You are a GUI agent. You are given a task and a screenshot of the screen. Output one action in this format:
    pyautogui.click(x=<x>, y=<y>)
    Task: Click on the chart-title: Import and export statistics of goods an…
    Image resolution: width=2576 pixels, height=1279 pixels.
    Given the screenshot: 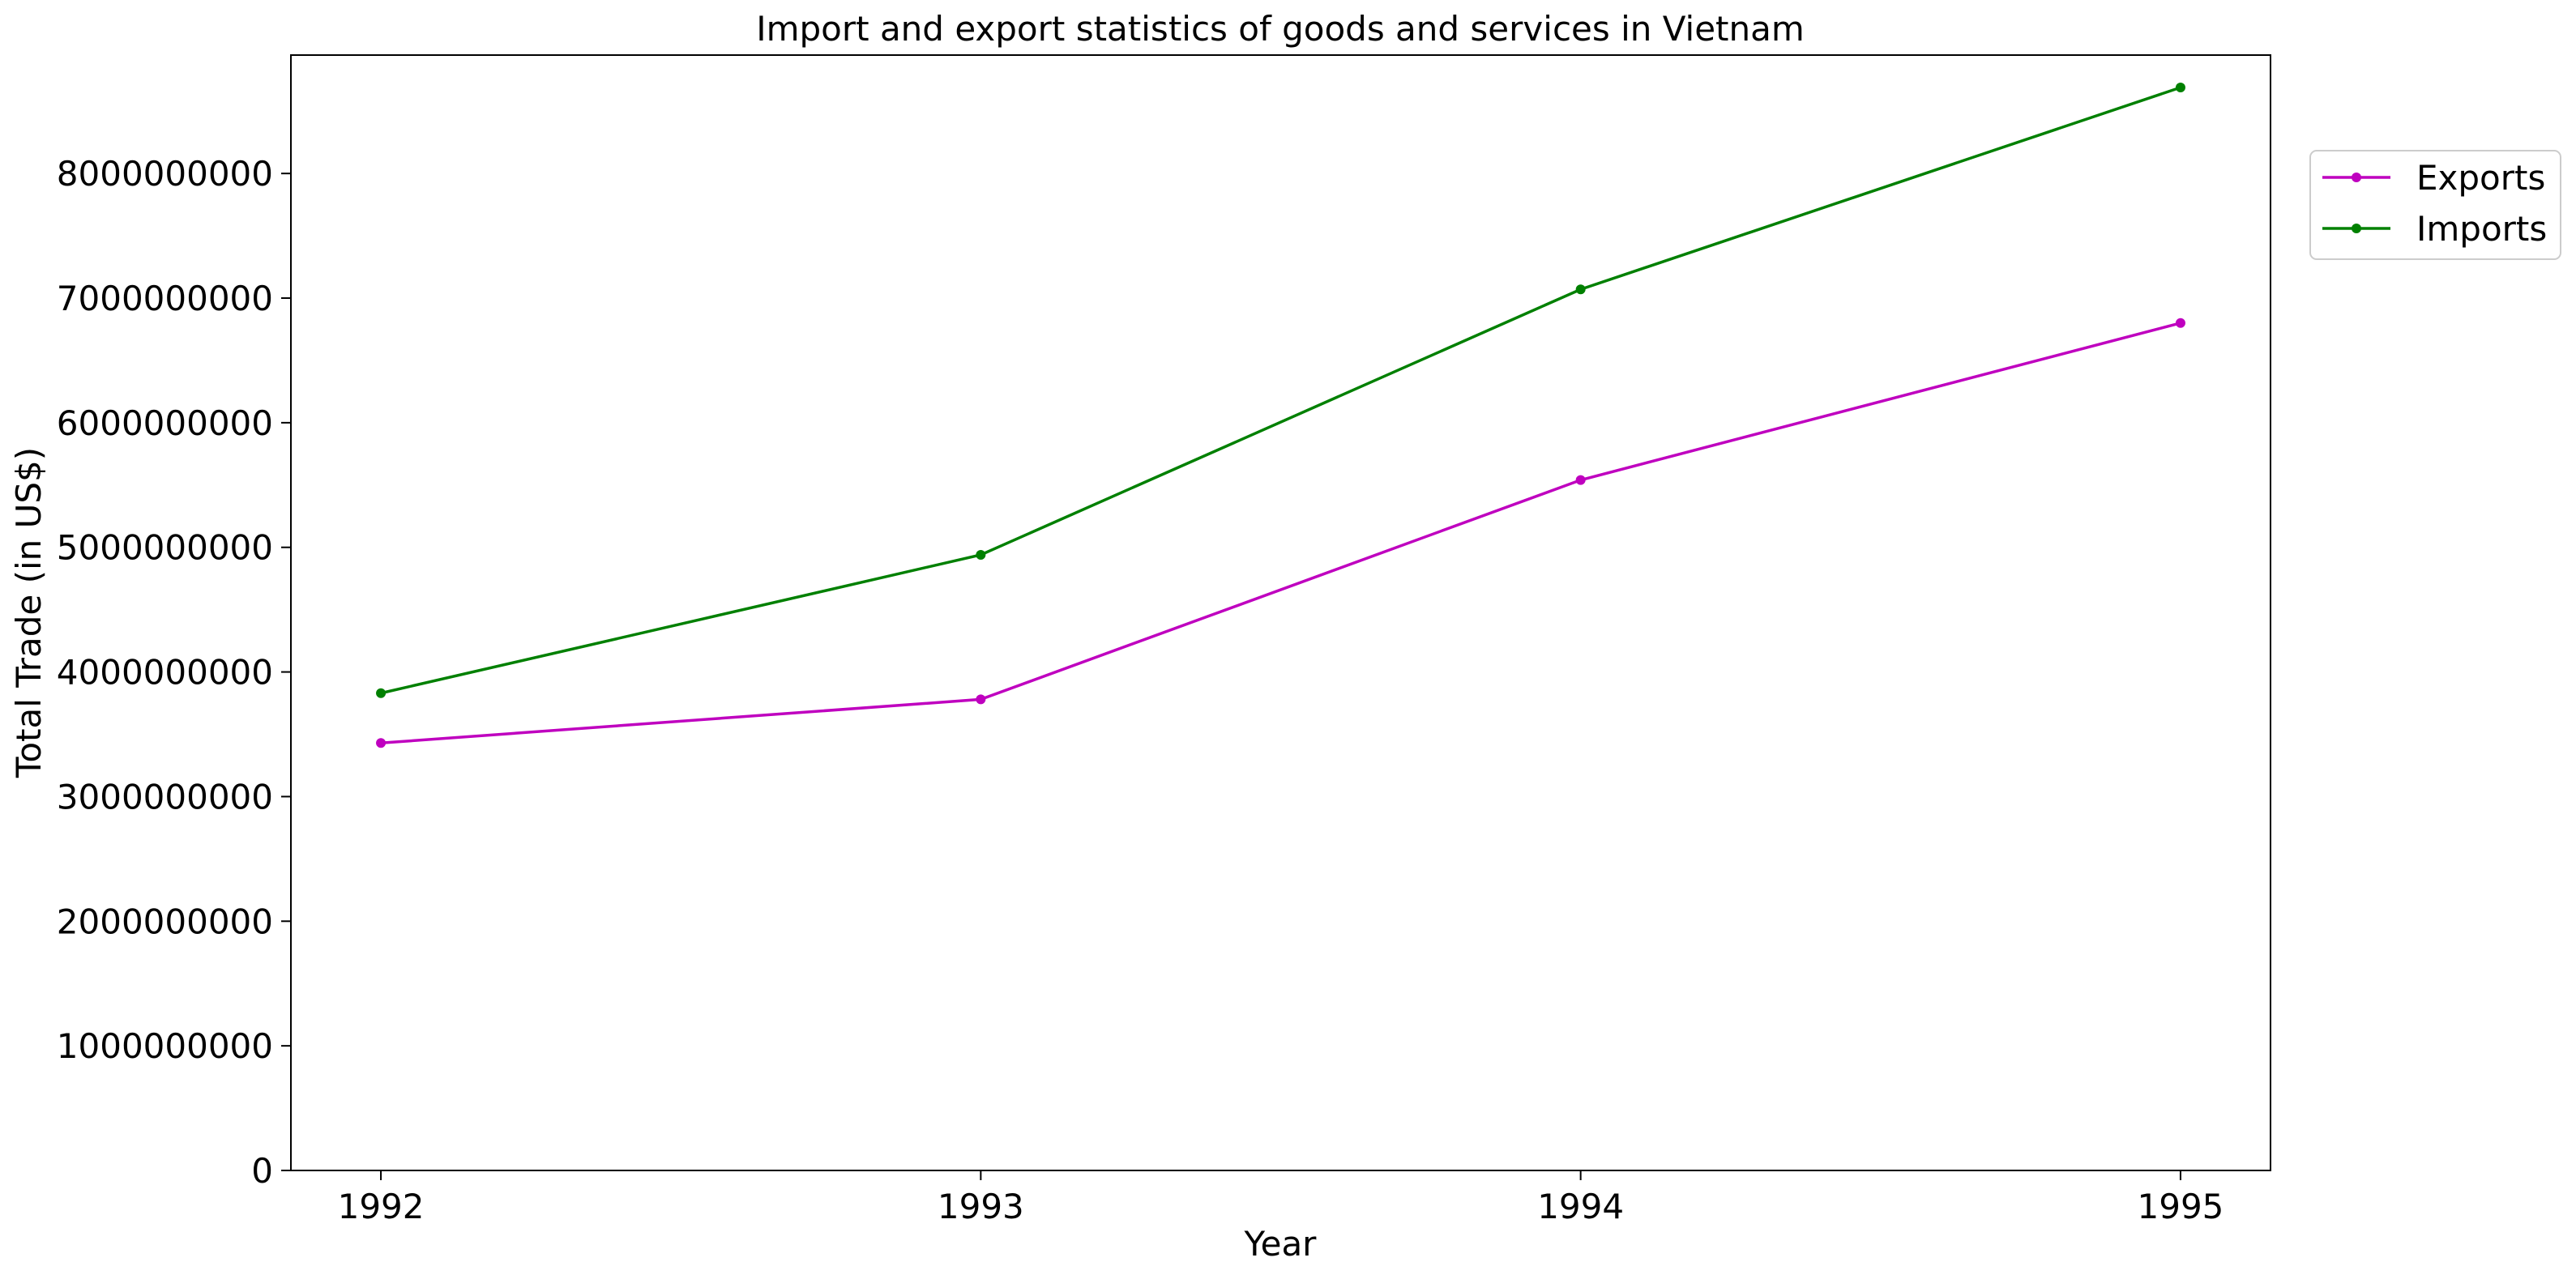 What is the action you would take?
    pyautogui.click(x=1280, y=29)
    